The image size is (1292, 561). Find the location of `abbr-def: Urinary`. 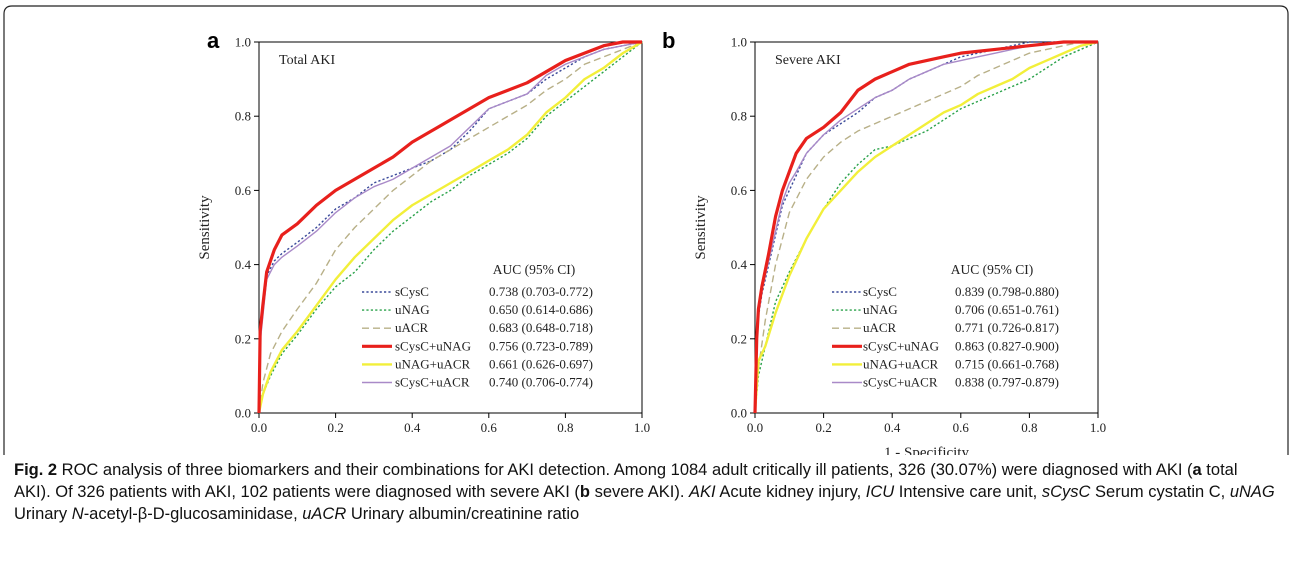

abbr-def: Urinary is located at coordinates (43, 514).